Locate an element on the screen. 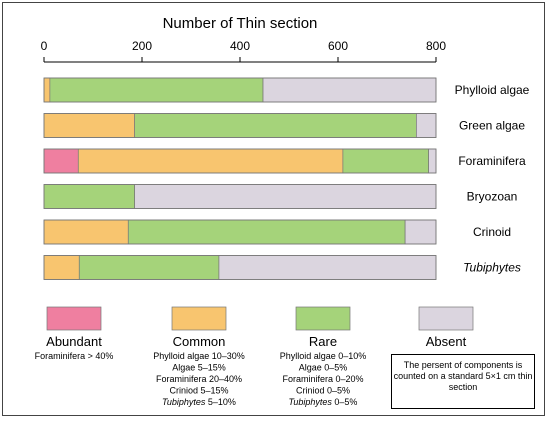  category-label: Crinoid is located at coordinates (492, 232).